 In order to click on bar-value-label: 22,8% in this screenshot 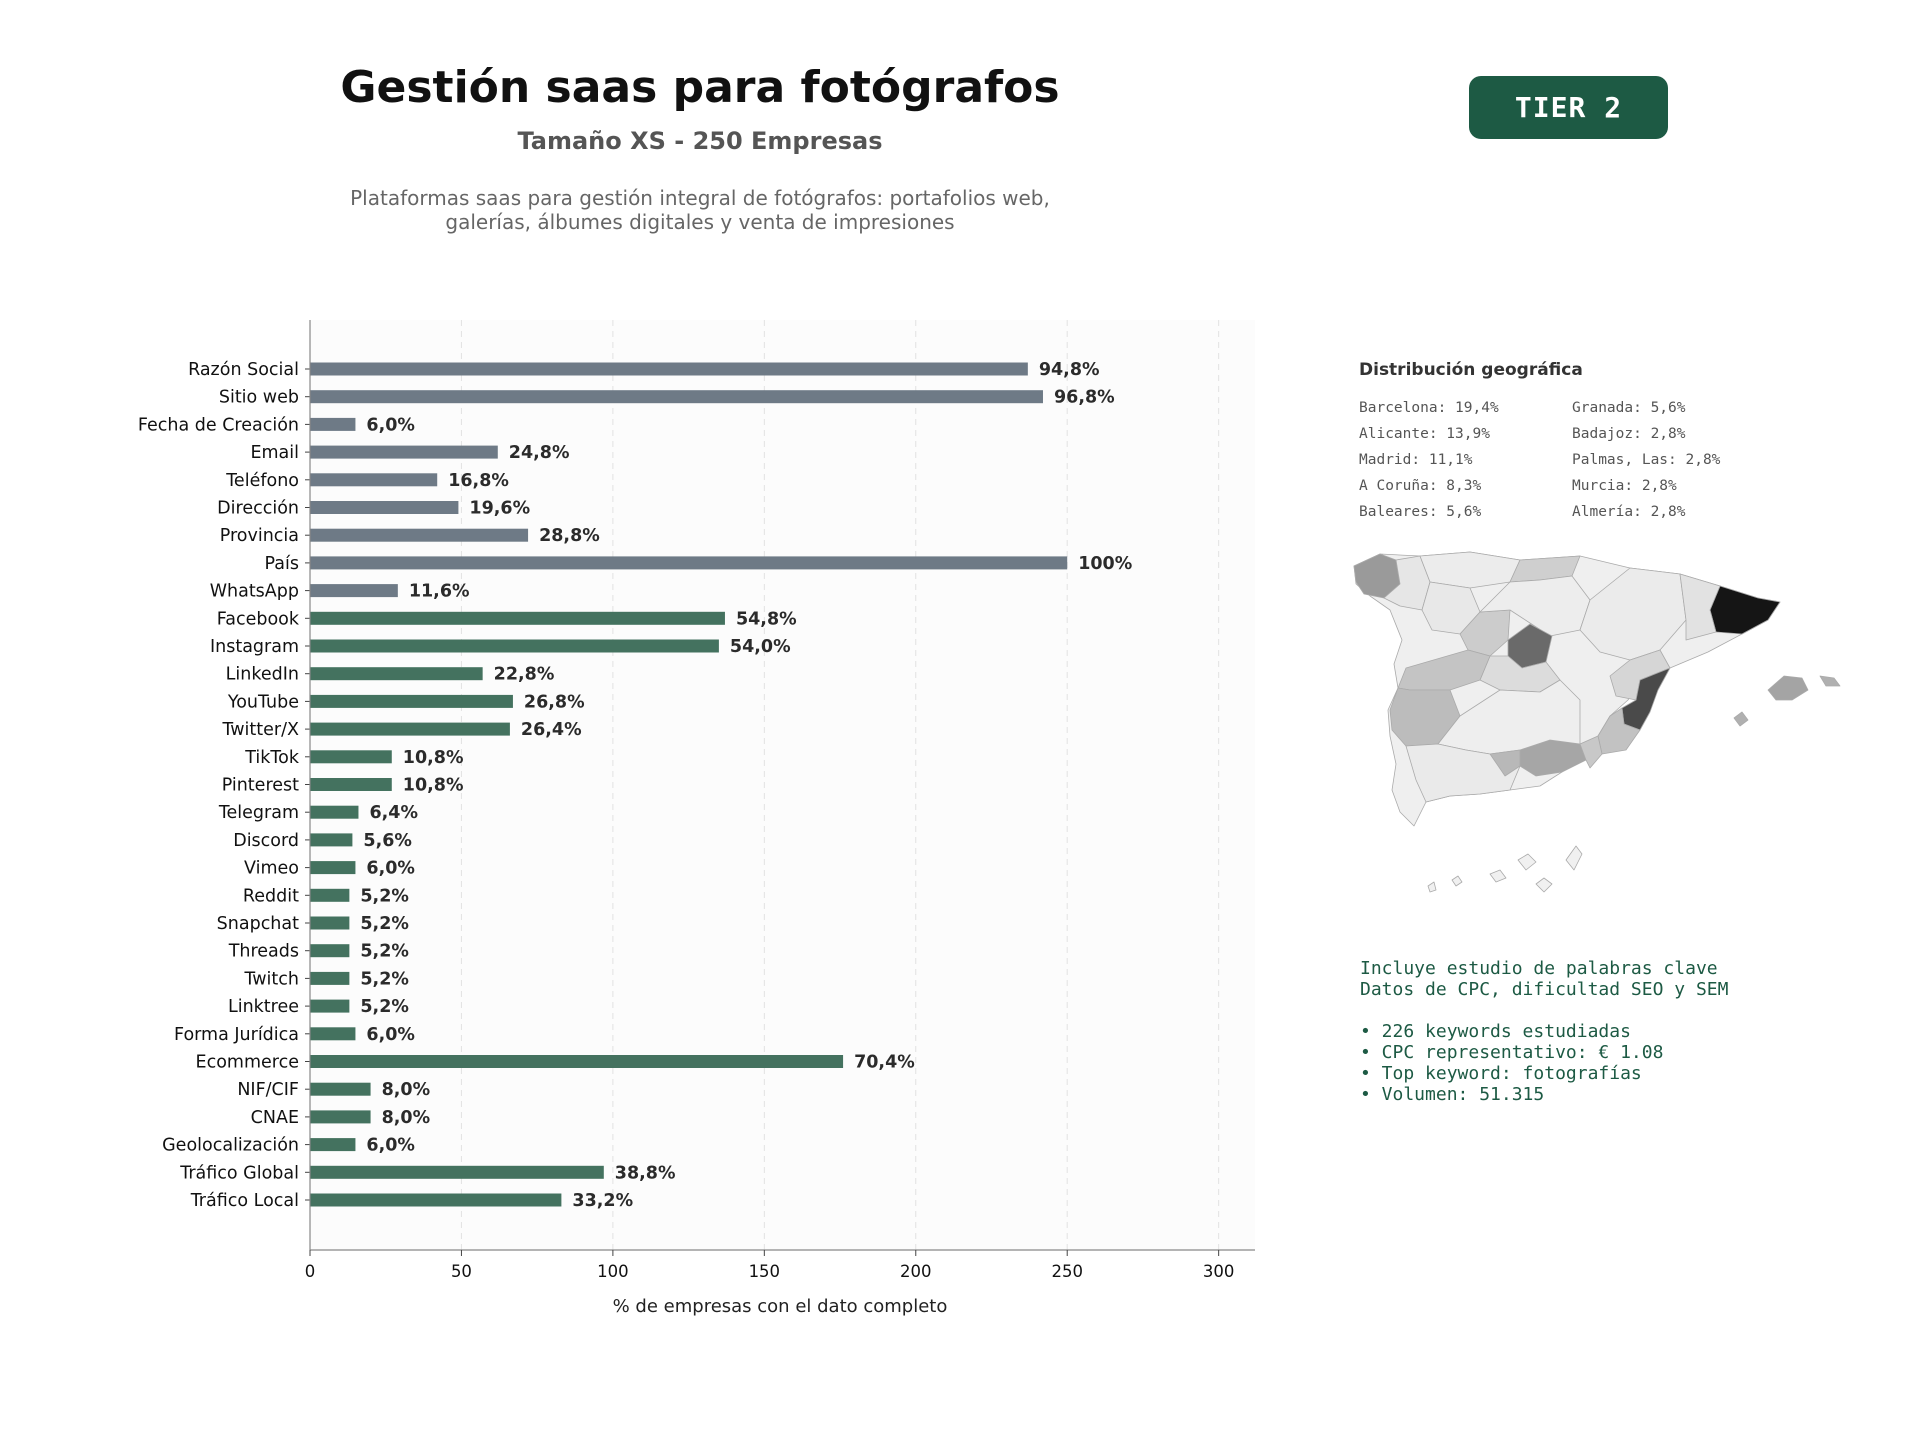, I will do `click(524, 675)`.